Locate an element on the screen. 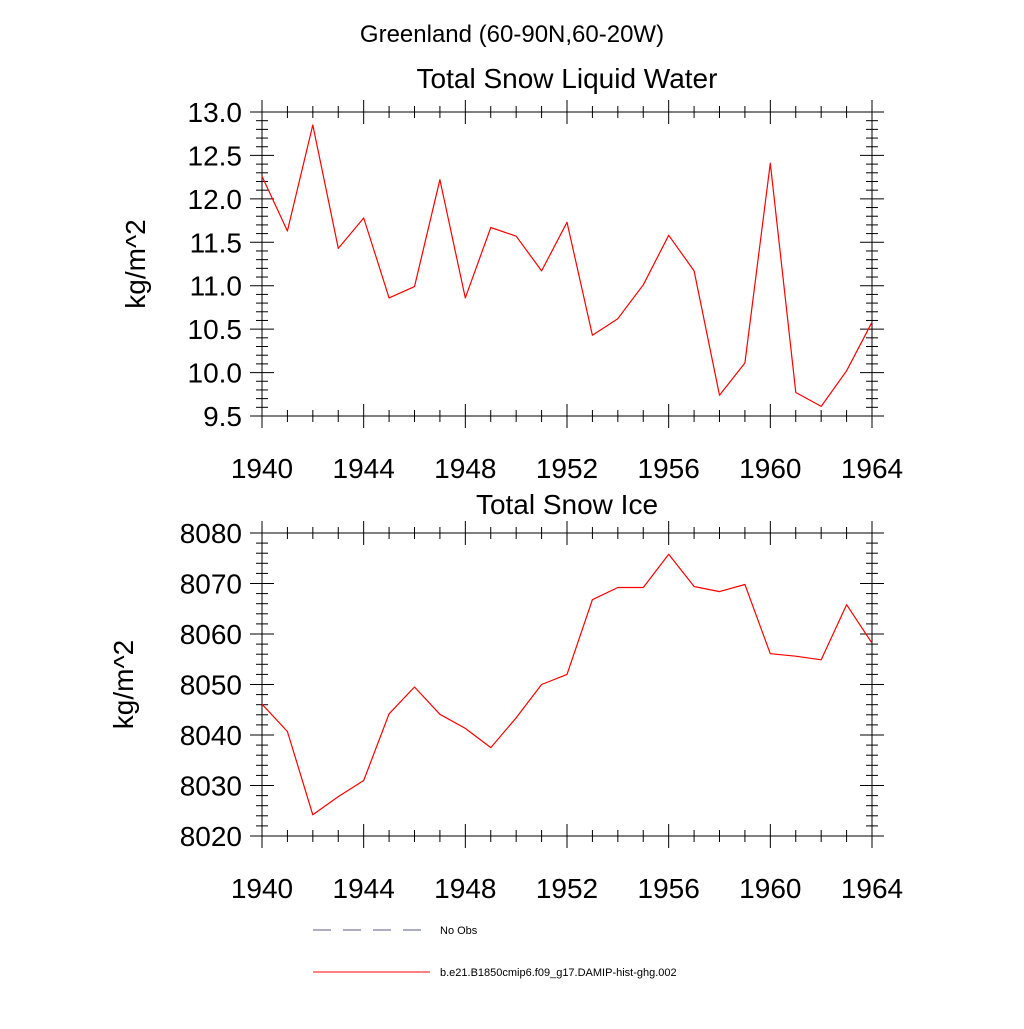 This screenshot has width=1024, height=1029. page-title: Greenland (60-90N,60-20W) is located at coordinates (512, 34).